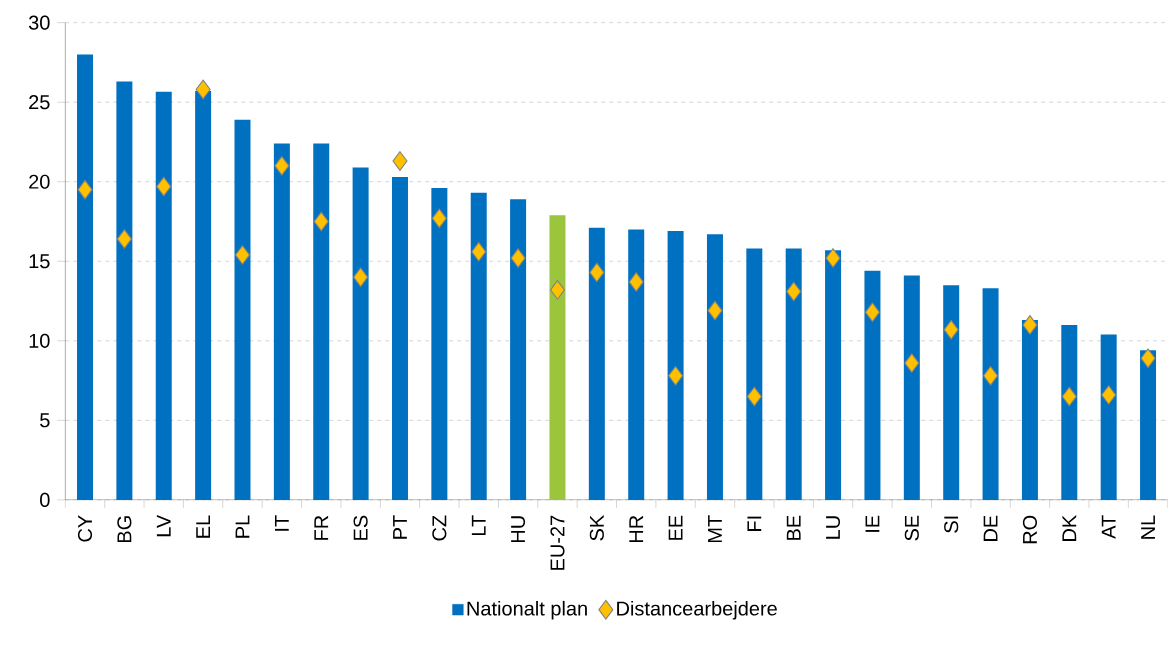 This screenshot has height=646, width=1168. Describe the element at coordinates (636, 529) in the screenshot. I see `x-tick-label: HR` at that location.